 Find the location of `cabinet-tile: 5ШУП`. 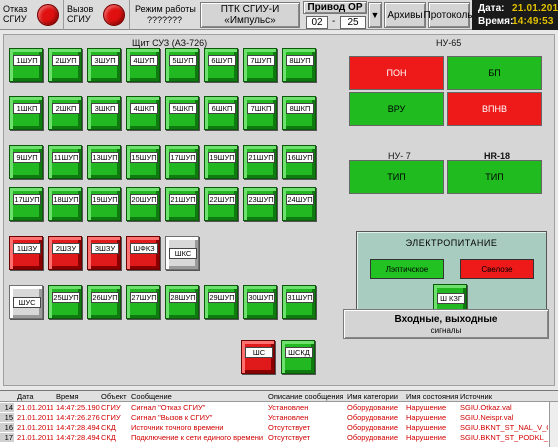

cabinet-tile: 5ШУП is located at coordinates (182, 65).